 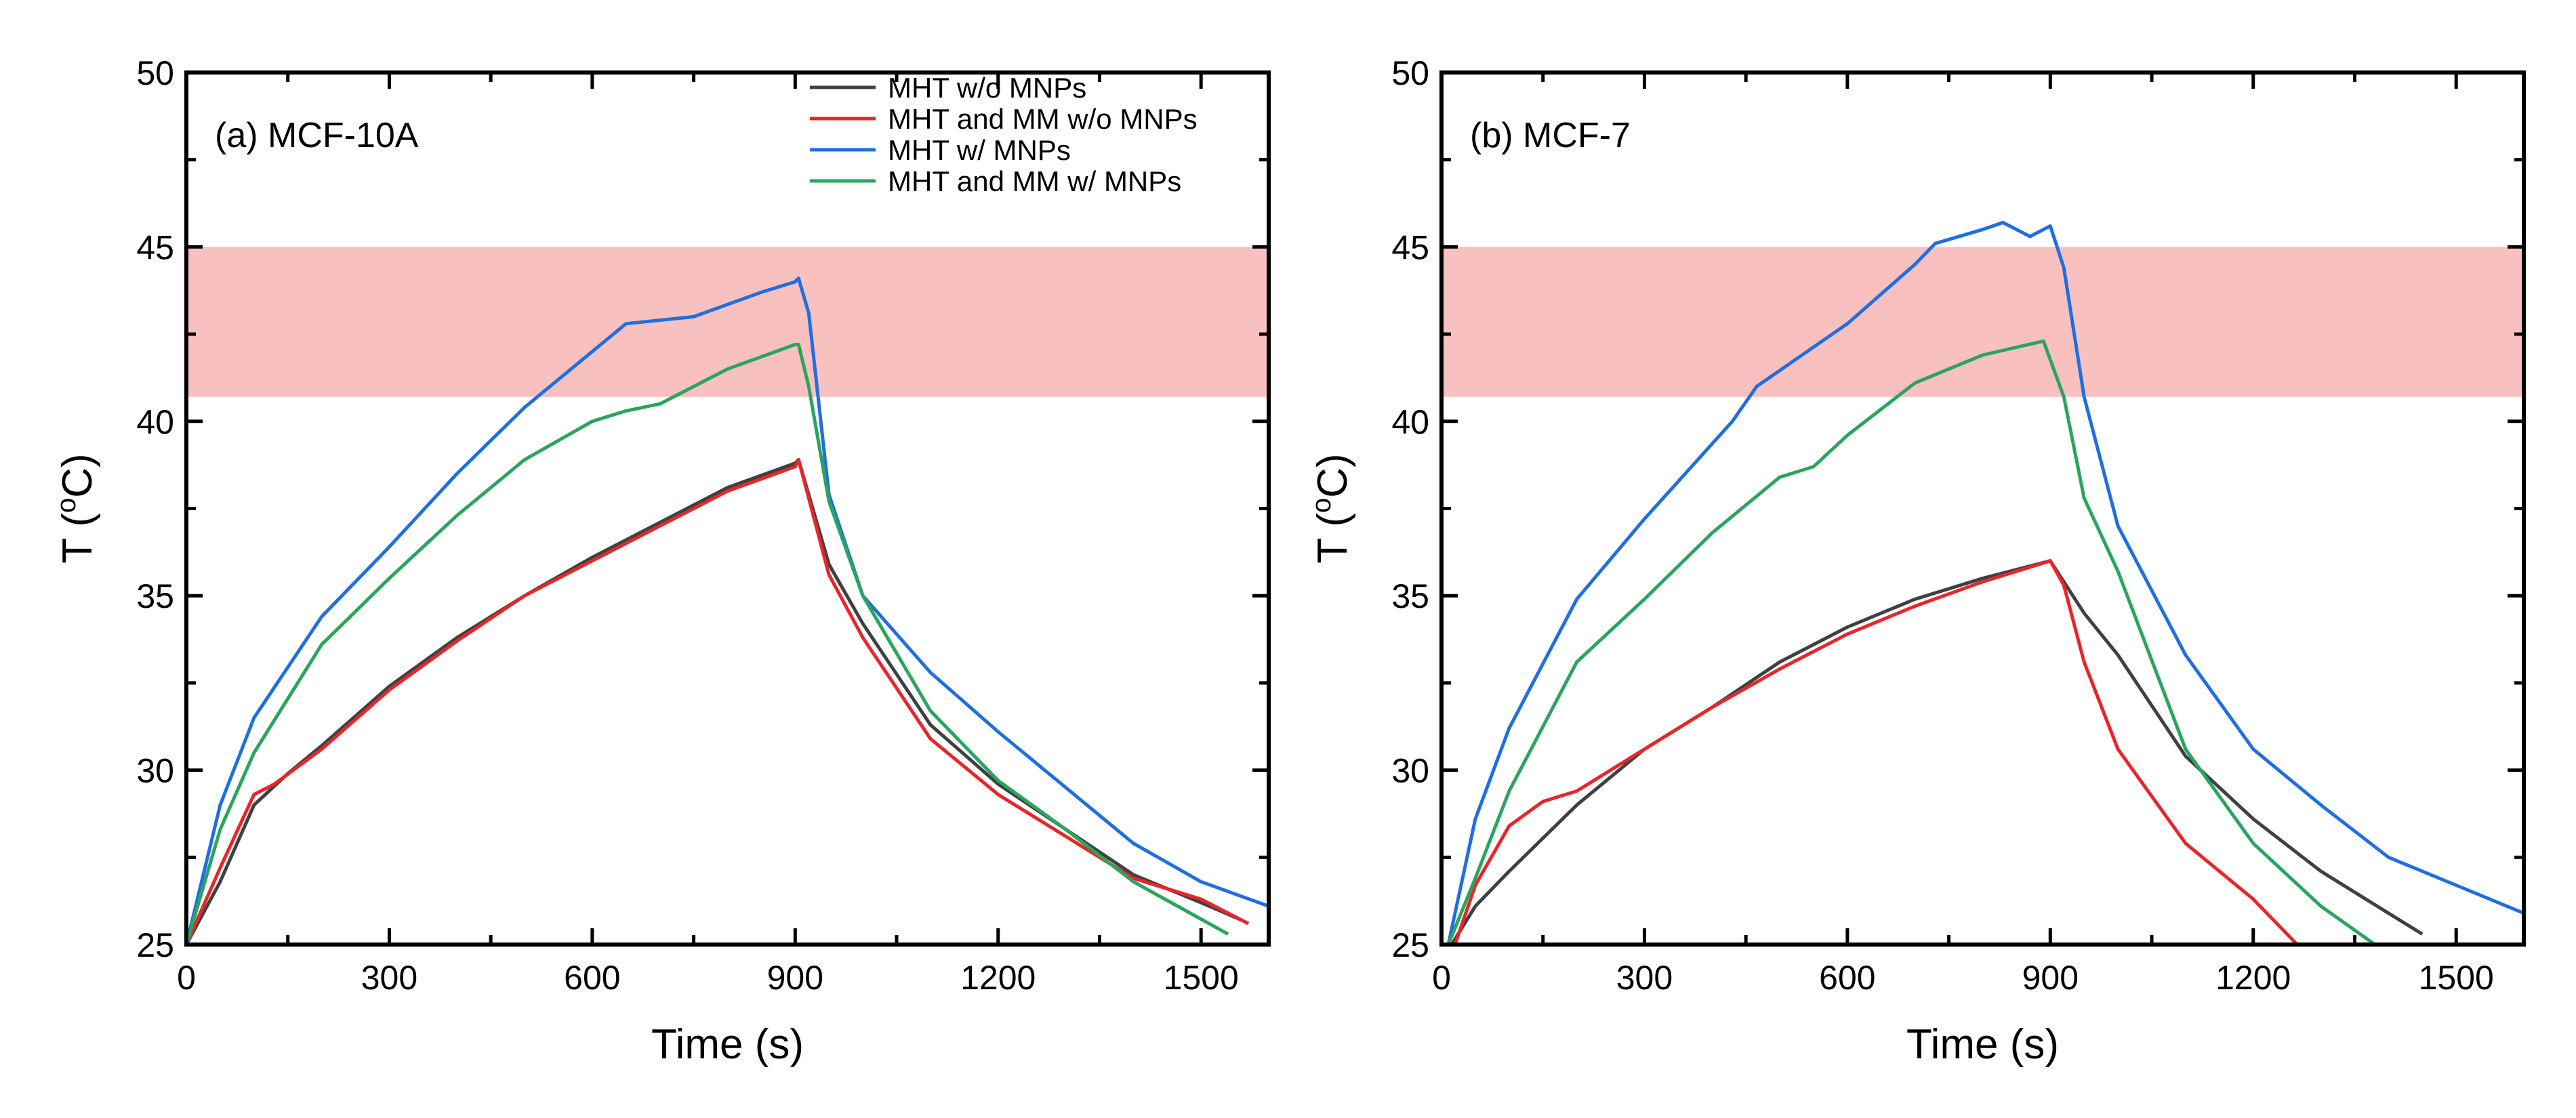 What do you see at coordinates (1035, 181) in the screenshot?
I see `legend-label: MHT and MM w/ MNPs` at bounding box center [1035, 181].